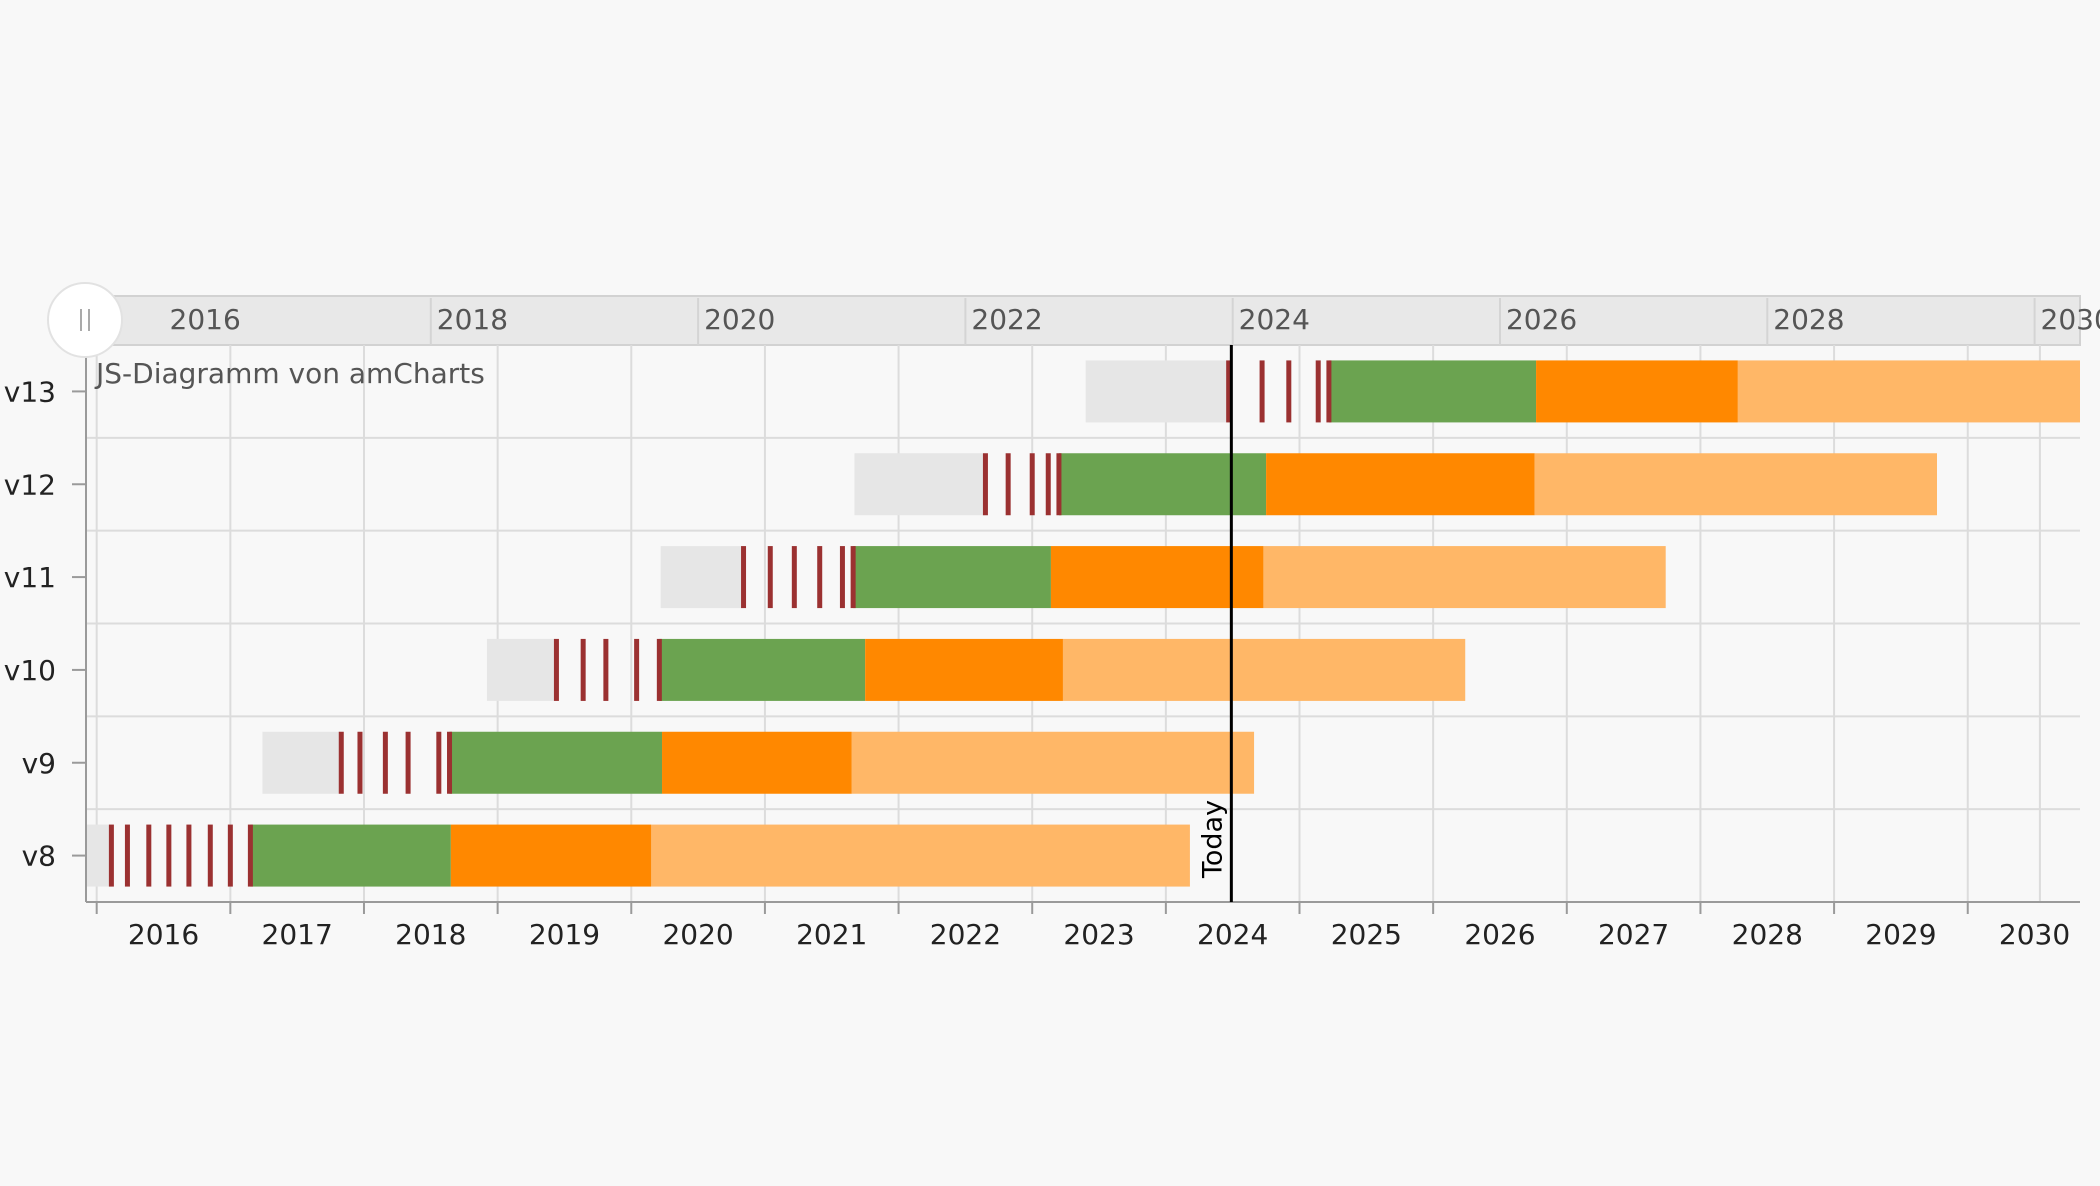 The height and width of the screenshot is (1186, 2100). What do you see at coordinates (1633, 934) in the screenshot?
I see `x-axis-label: 2027` at bounding box center [1633, 934].